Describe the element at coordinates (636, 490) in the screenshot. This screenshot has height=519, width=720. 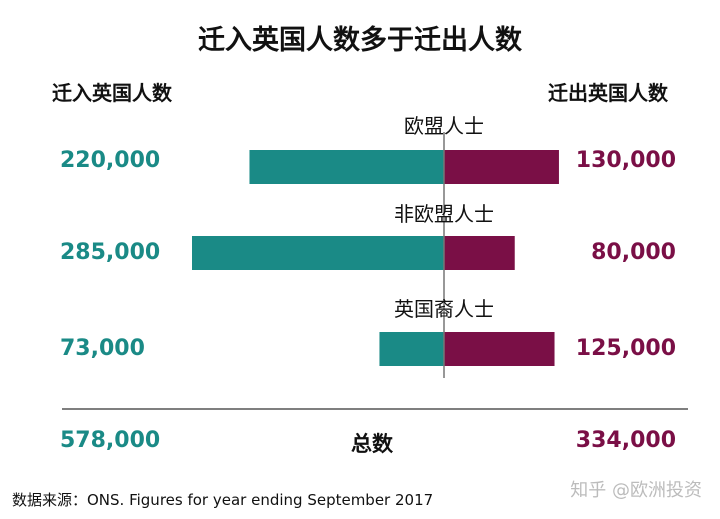
I see `watermark: 知乎 @欧洲投资` at that location.